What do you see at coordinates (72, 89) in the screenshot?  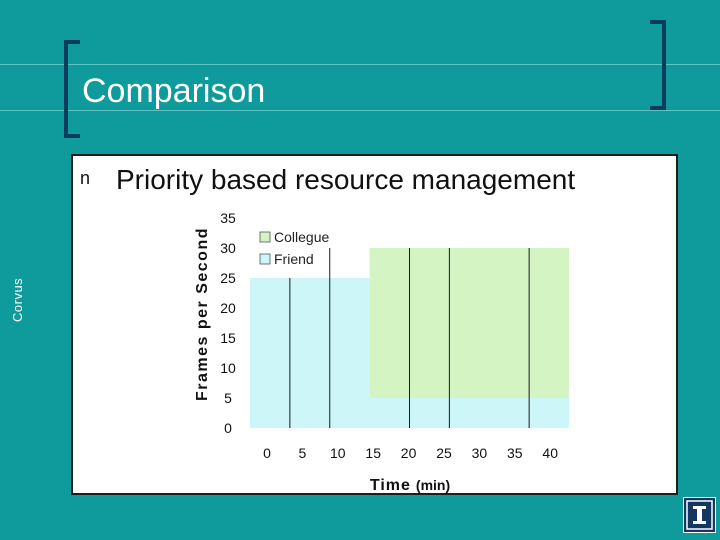 I see `title-bracket-left` at bounding box center [72, 89].